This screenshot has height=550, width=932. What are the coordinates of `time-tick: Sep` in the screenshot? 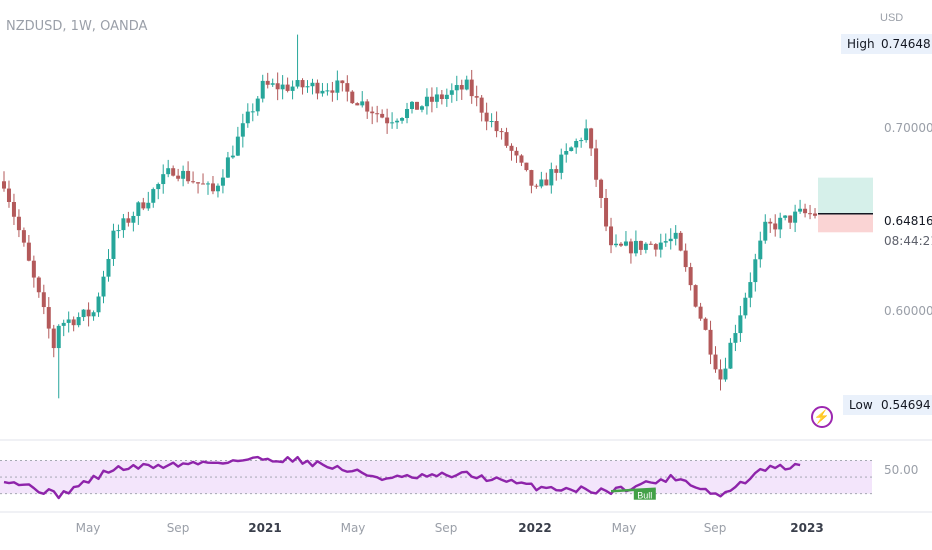 It's located at (446, 528).